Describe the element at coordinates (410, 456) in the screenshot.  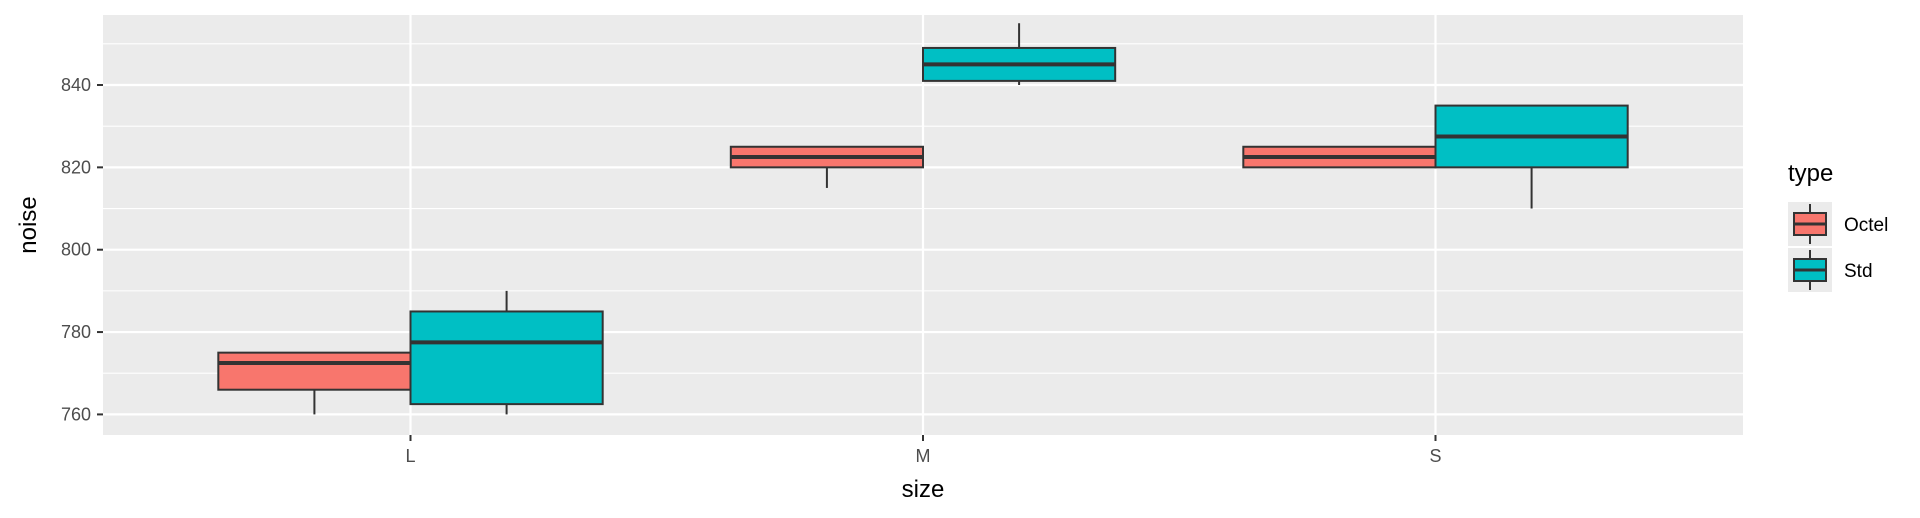
I see `x-tick-label: L` at that location.